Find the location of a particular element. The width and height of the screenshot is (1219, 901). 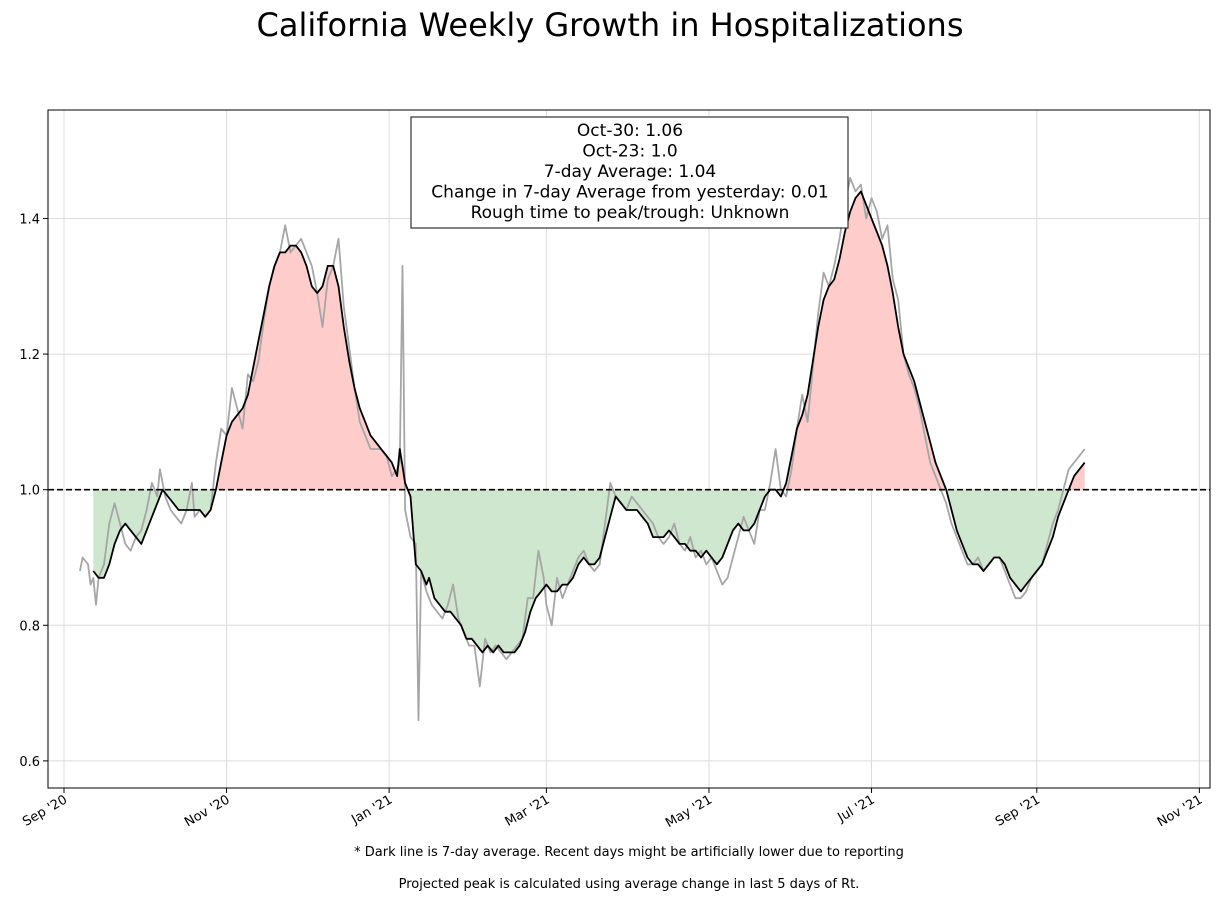

annotation-line: Oct-30: 1.06 is located at coordinates (630, 131).